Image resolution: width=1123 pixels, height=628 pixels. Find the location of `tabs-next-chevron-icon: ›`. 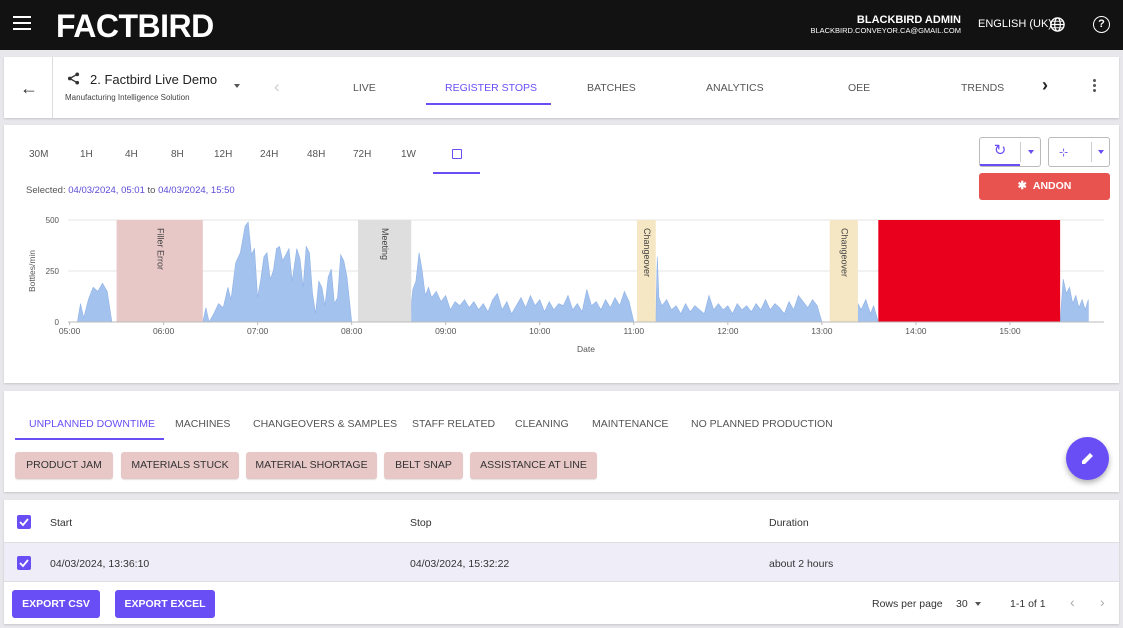

tabs-next-chevron-icon: › is located at coordinates (1045, 85).